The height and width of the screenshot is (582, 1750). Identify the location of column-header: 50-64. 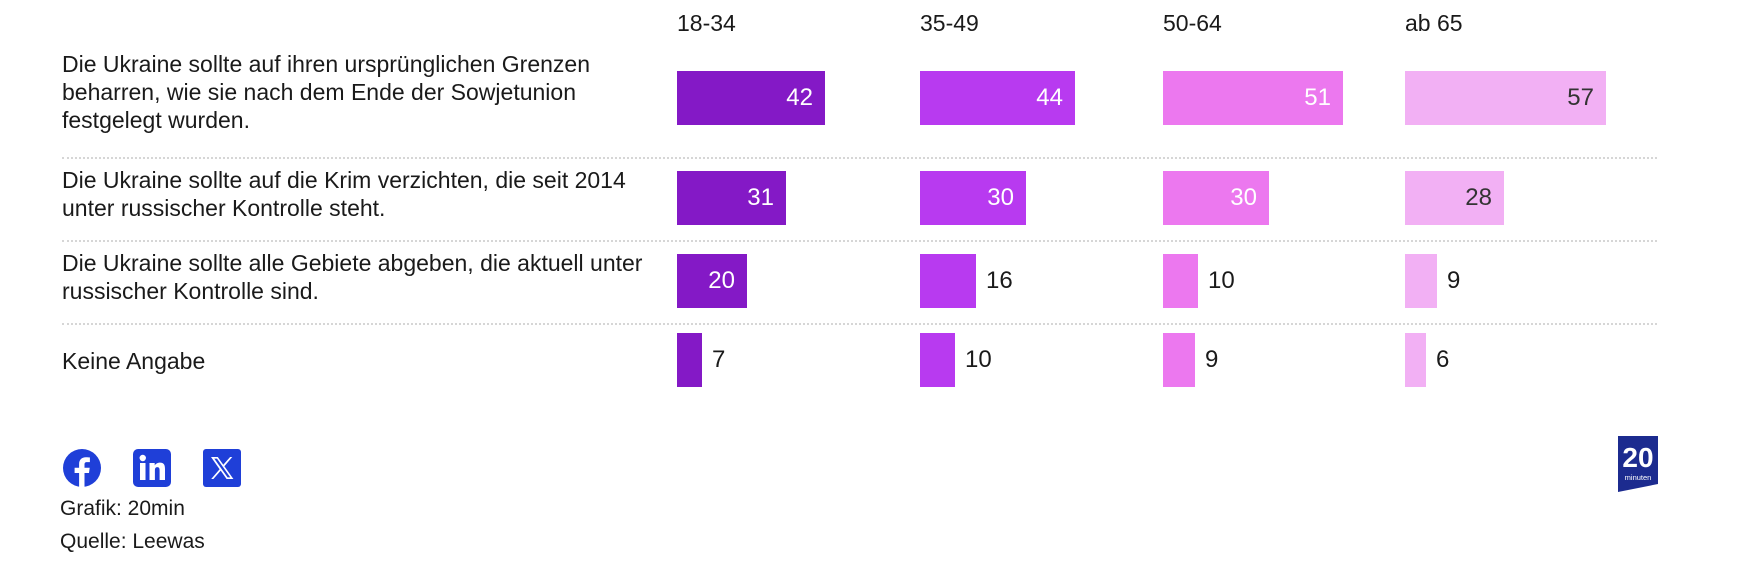
(1192, 23).